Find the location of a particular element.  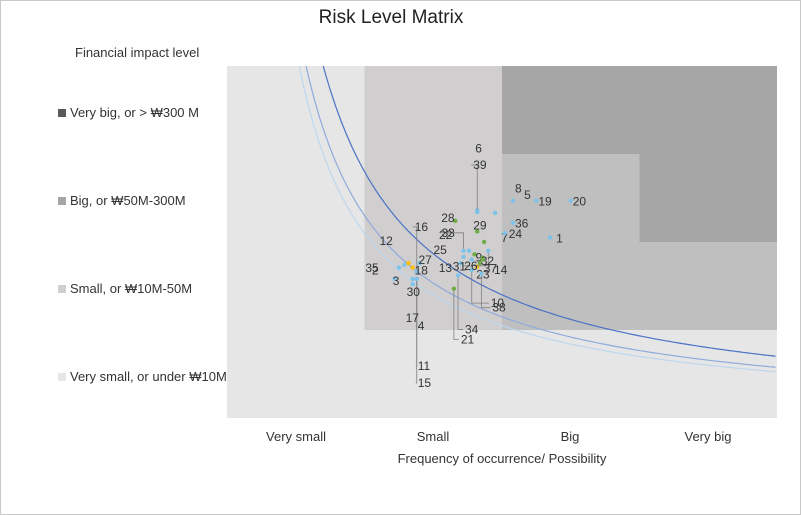

data-label-30: 30 is located at coordinates (414, 292).